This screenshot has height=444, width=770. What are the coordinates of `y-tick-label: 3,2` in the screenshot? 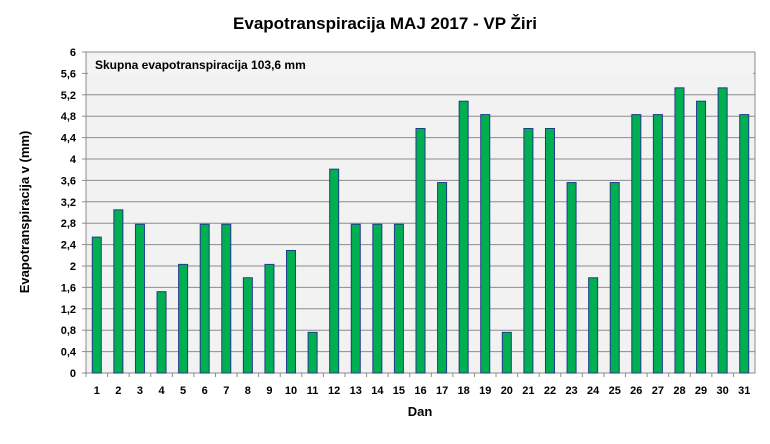 It's located at (68, 203).